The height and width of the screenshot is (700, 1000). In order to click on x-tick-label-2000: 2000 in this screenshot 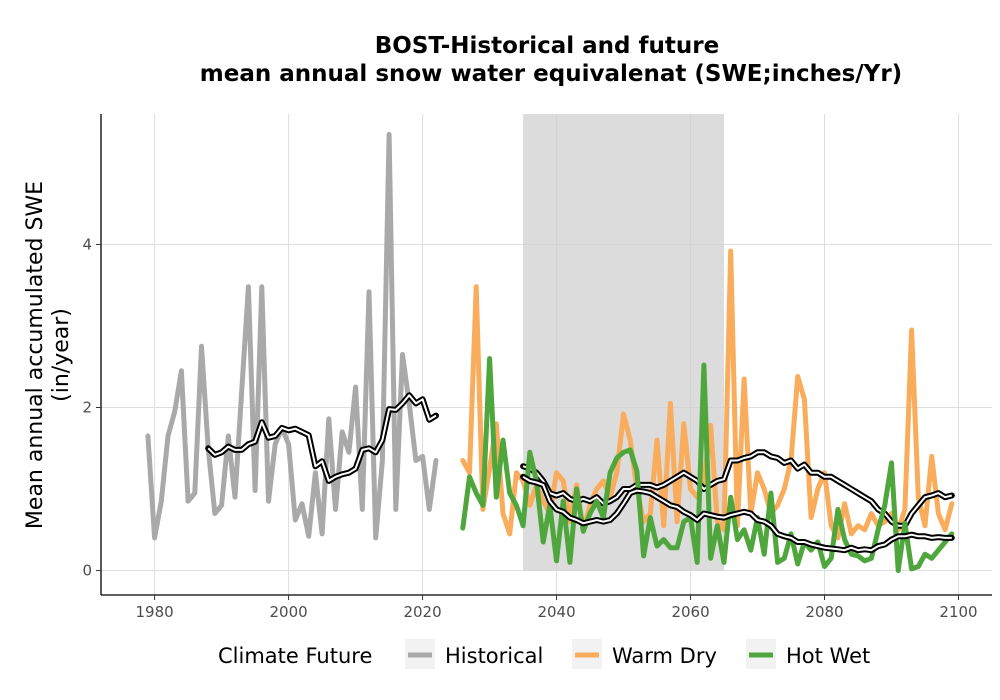, I will do `click(288, 612)`.